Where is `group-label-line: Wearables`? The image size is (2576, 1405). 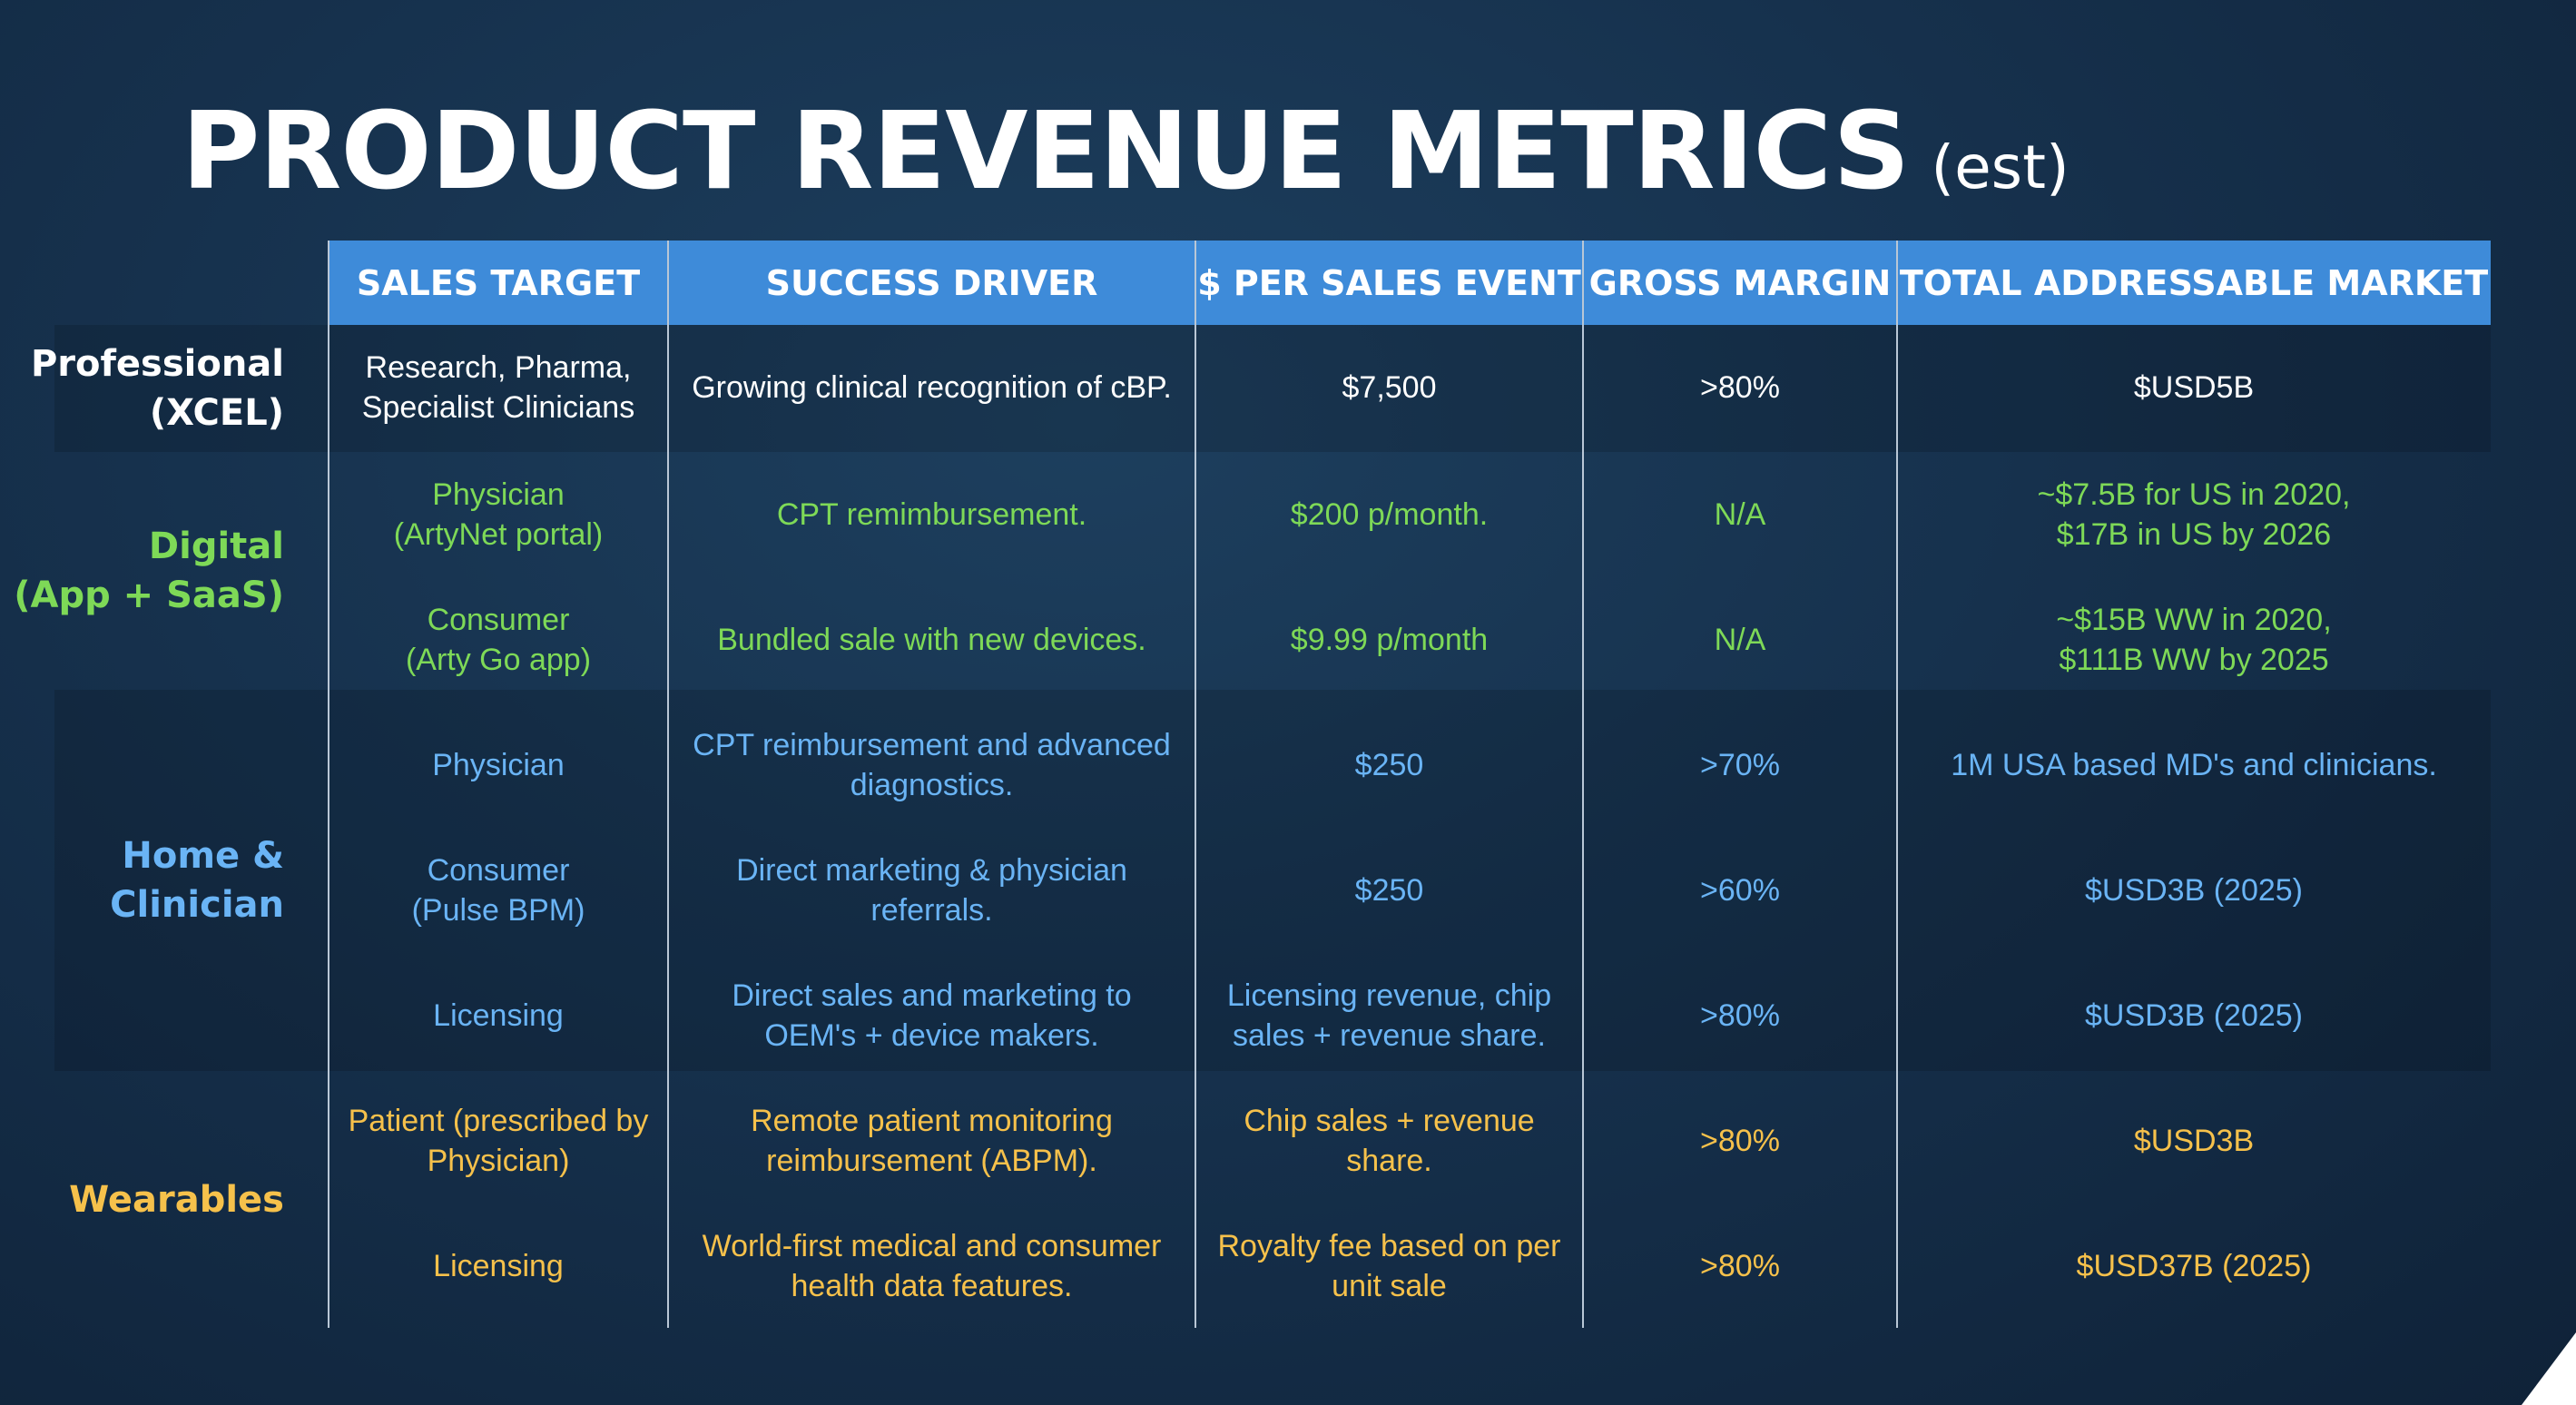
group-label-line: Wearables is located at coordinates (176, 1199).